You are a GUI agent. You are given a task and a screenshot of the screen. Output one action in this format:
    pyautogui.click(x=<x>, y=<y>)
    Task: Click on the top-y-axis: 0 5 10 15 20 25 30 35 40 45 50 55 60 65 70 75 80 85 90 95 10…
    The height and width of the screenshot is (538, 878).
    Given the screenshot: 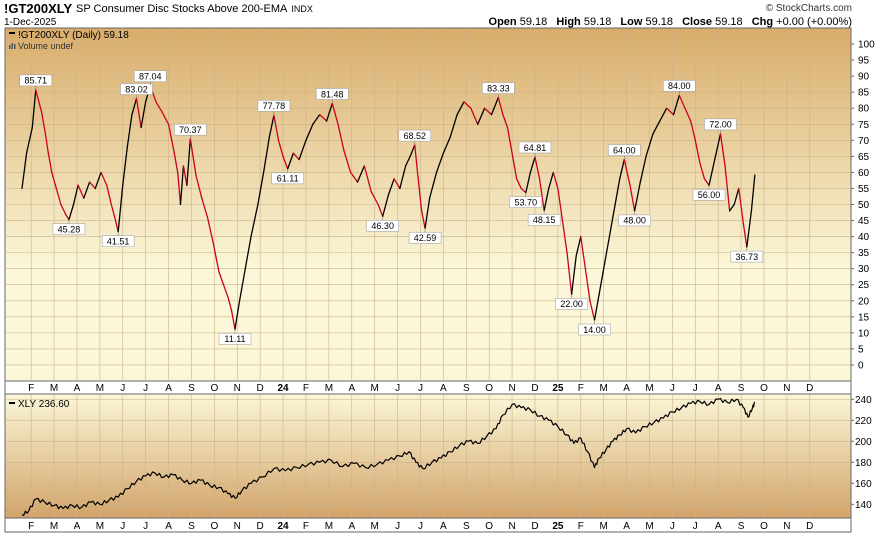 What is the action you would take?
    pyautogui.click(x=863, y=205)
    